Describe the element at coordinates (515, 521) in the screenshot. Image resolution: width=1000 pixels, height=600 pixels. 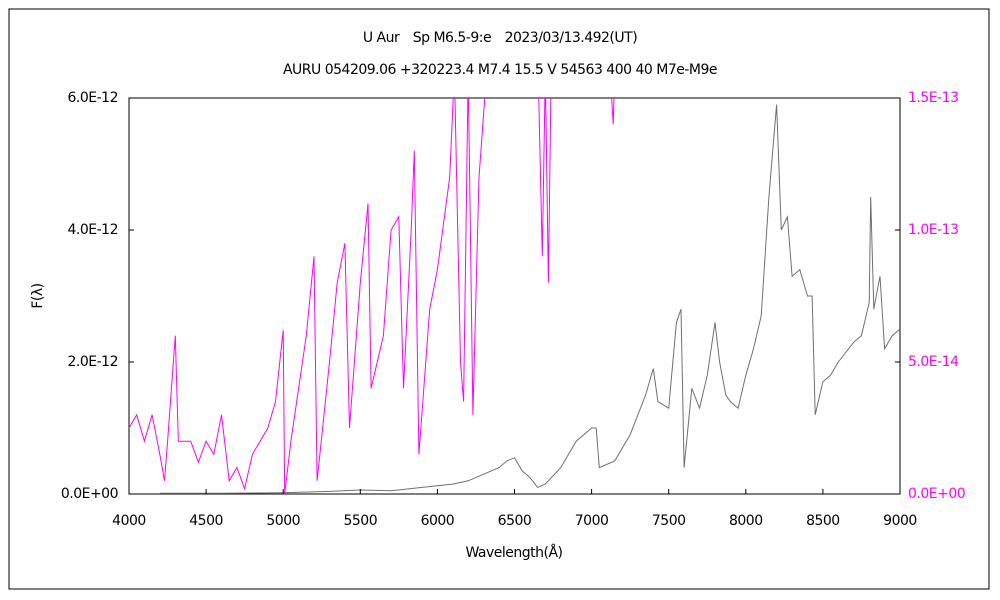
I see `x-tick-label: 6500` at that location.